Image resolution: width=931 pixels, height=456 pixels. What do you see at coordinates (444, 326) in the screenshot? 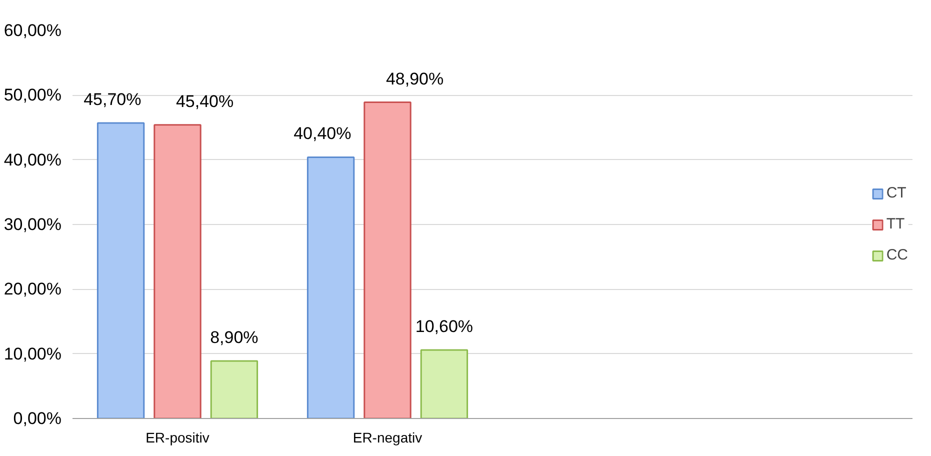
I see `data-label: 10,60%` at bounding box center [444, 326].